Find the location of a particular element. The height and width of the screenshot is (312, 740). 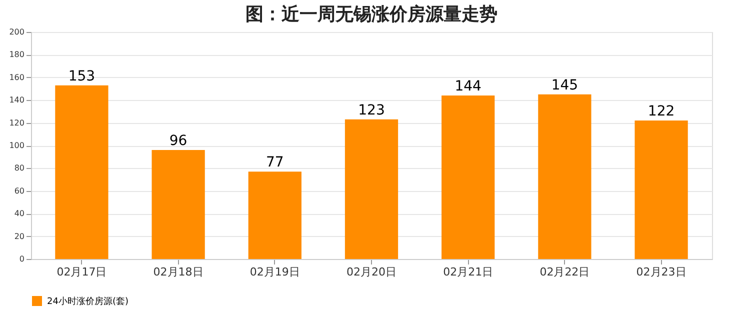

y-tick-label: 180 is located at coordinates (16, 55).